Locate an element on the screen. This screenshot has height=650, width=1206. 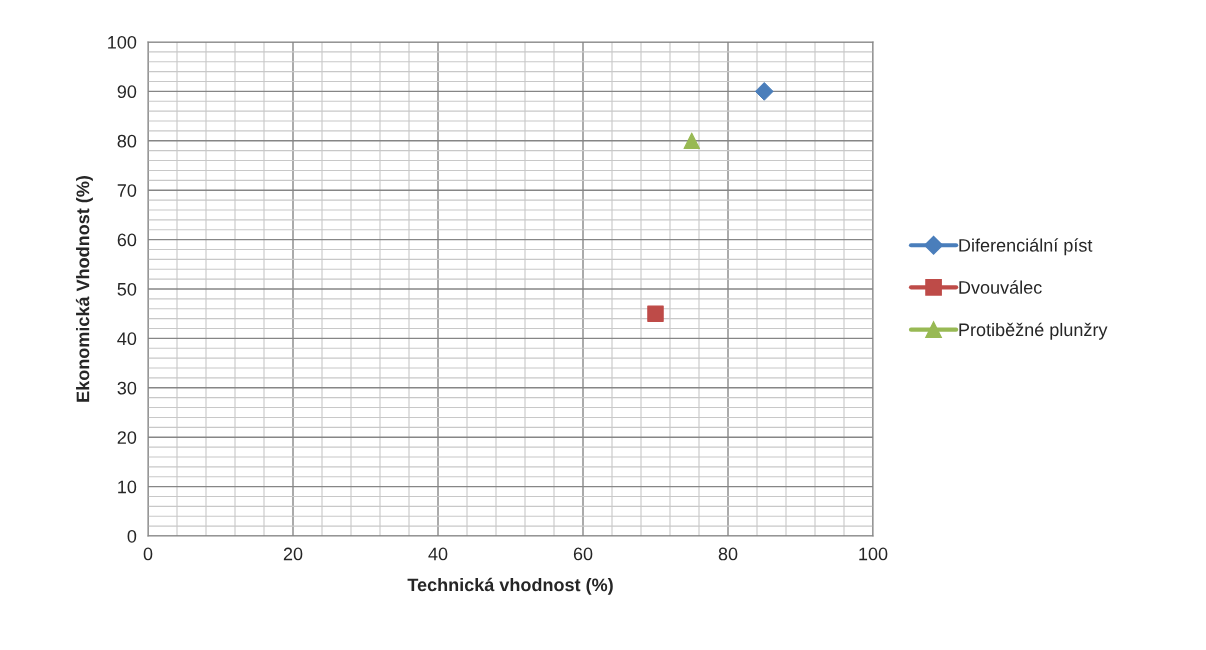
y-tick-label: 100 is located at coordinates (122, 42).